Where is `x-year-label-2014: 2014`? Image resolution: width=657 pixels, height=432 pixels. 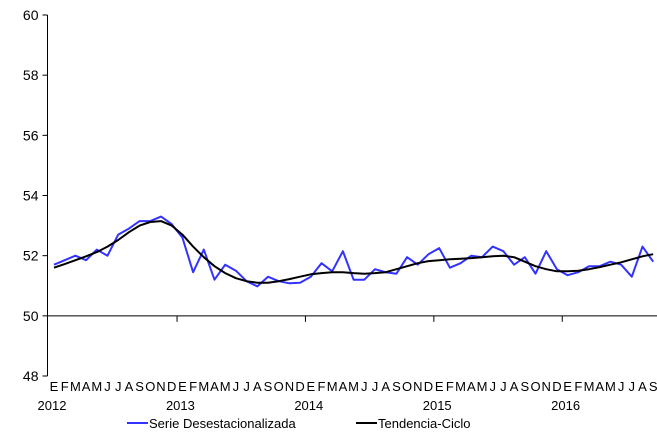
x-year-label-2014: 2014 is located at coordinates (308, 405).